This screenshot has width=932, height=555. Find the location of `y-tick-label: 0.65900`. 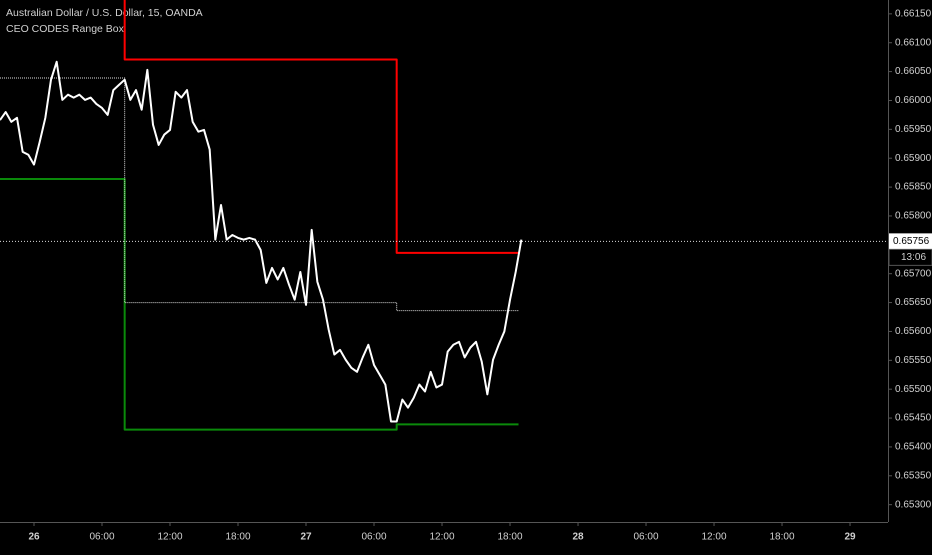

y-tick-label: 0.65900 is located at coordinates (913, 158).